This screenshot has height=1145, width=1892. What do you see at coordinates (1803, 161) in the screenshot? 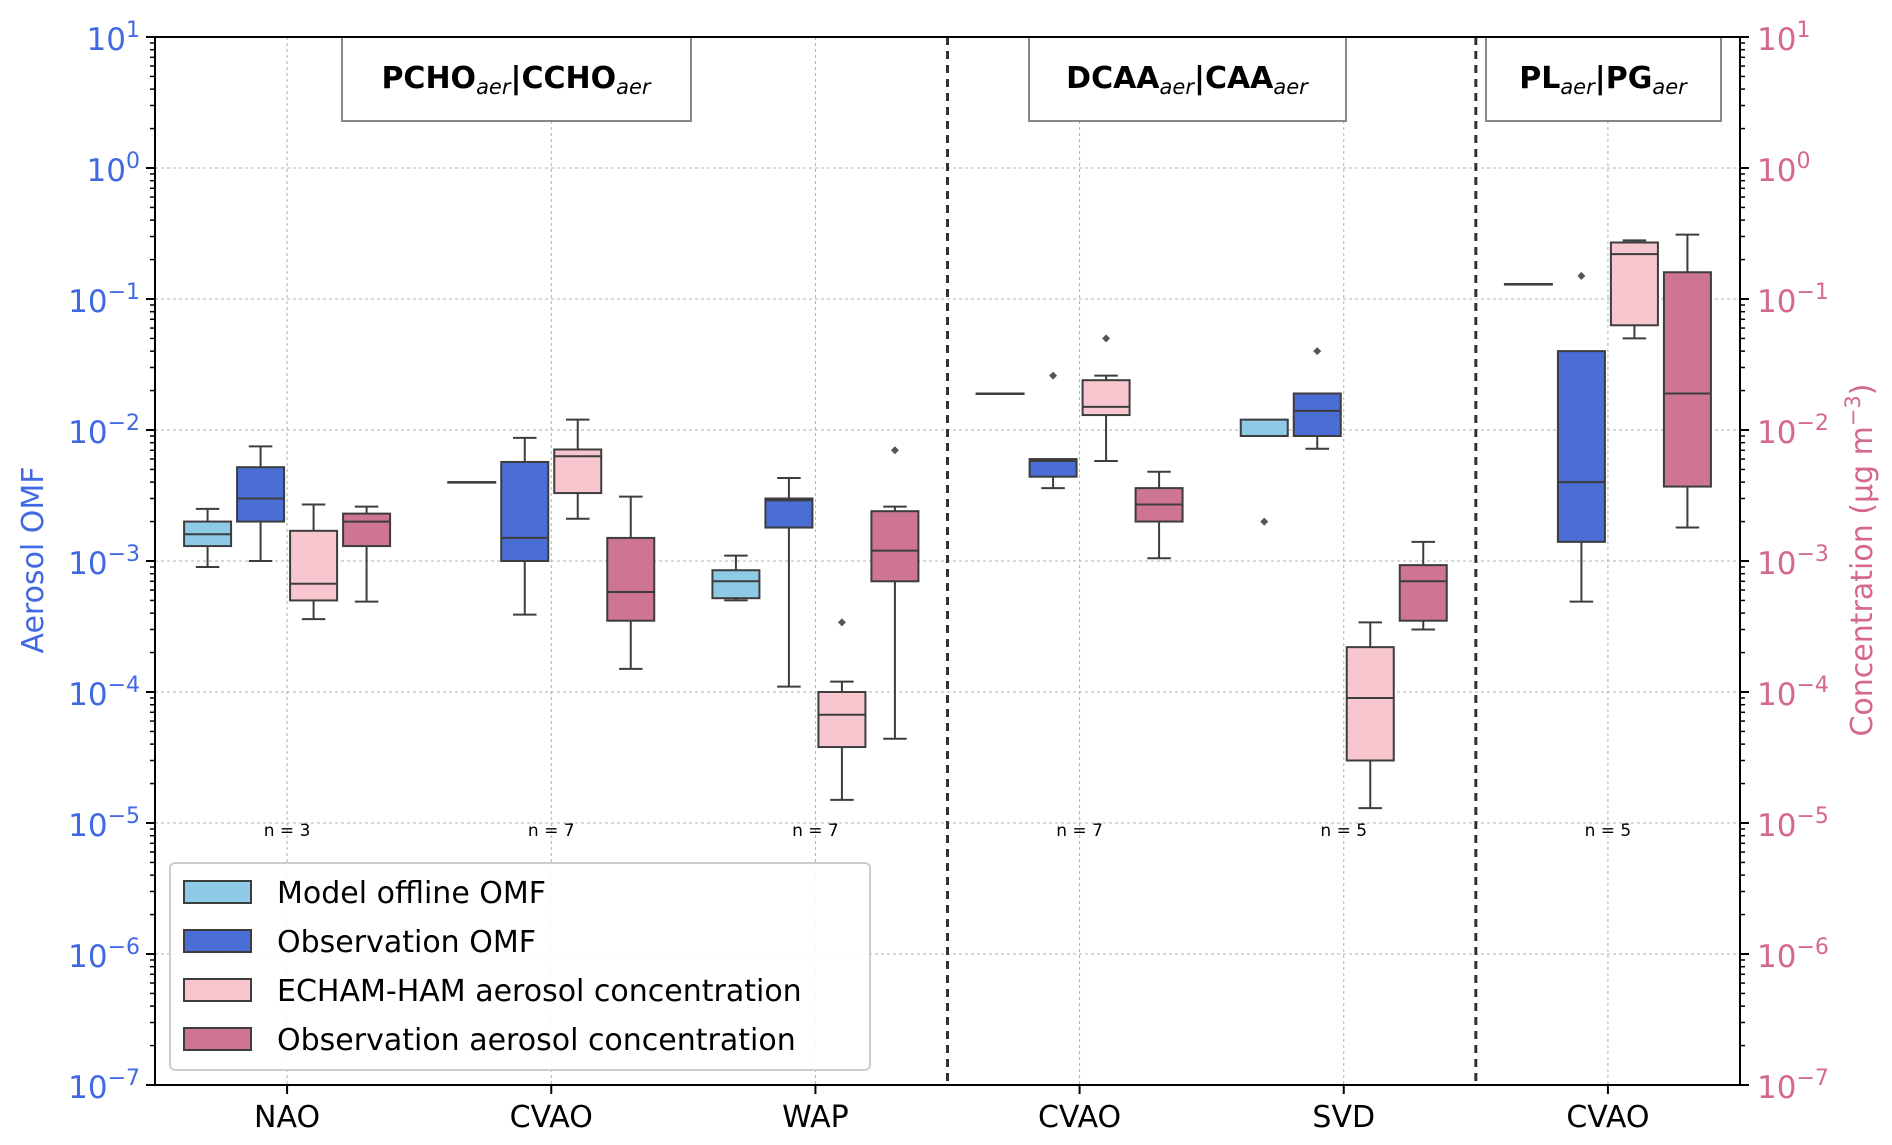
I see `y-right-tick-label-exp: 0` at bounding box center [1803, 161].